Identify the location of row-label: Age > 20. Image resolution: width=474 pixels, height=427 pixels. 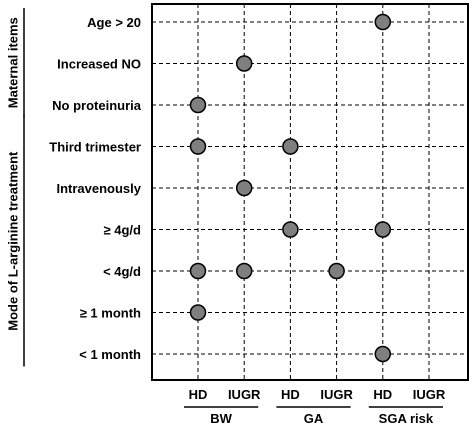
(114, 22).